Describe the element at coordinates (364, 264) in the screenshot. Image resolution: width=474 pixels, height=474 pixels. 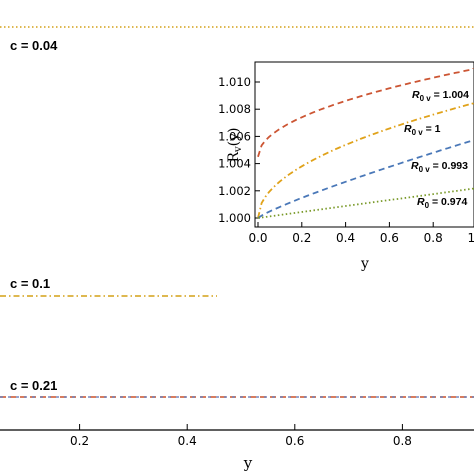
I see `inset-x-axis-label: y` at that location.